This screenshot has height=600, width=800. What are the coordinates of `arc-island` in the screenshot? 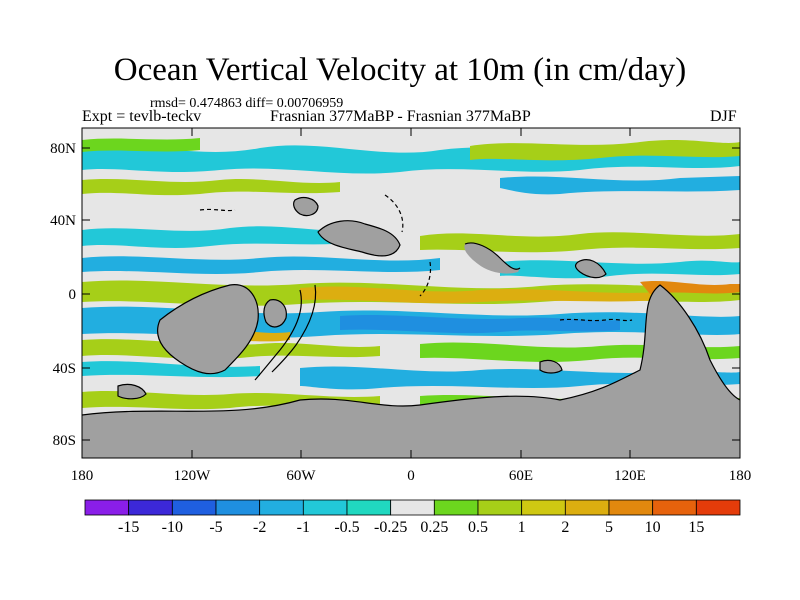 It's located at (275, 313).